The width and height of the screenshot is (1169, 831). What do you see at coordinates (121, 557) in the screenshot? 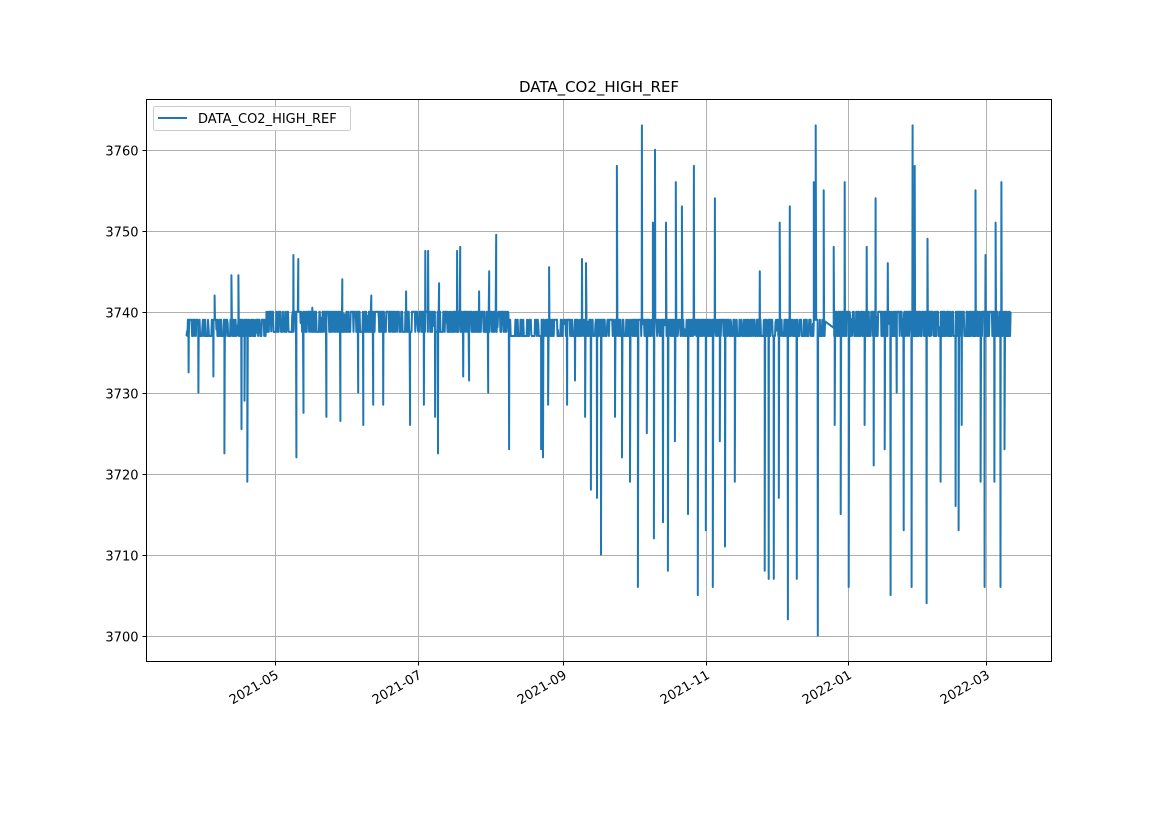
I see `y-tick-label: 3710` at bounding box center [121, 557].